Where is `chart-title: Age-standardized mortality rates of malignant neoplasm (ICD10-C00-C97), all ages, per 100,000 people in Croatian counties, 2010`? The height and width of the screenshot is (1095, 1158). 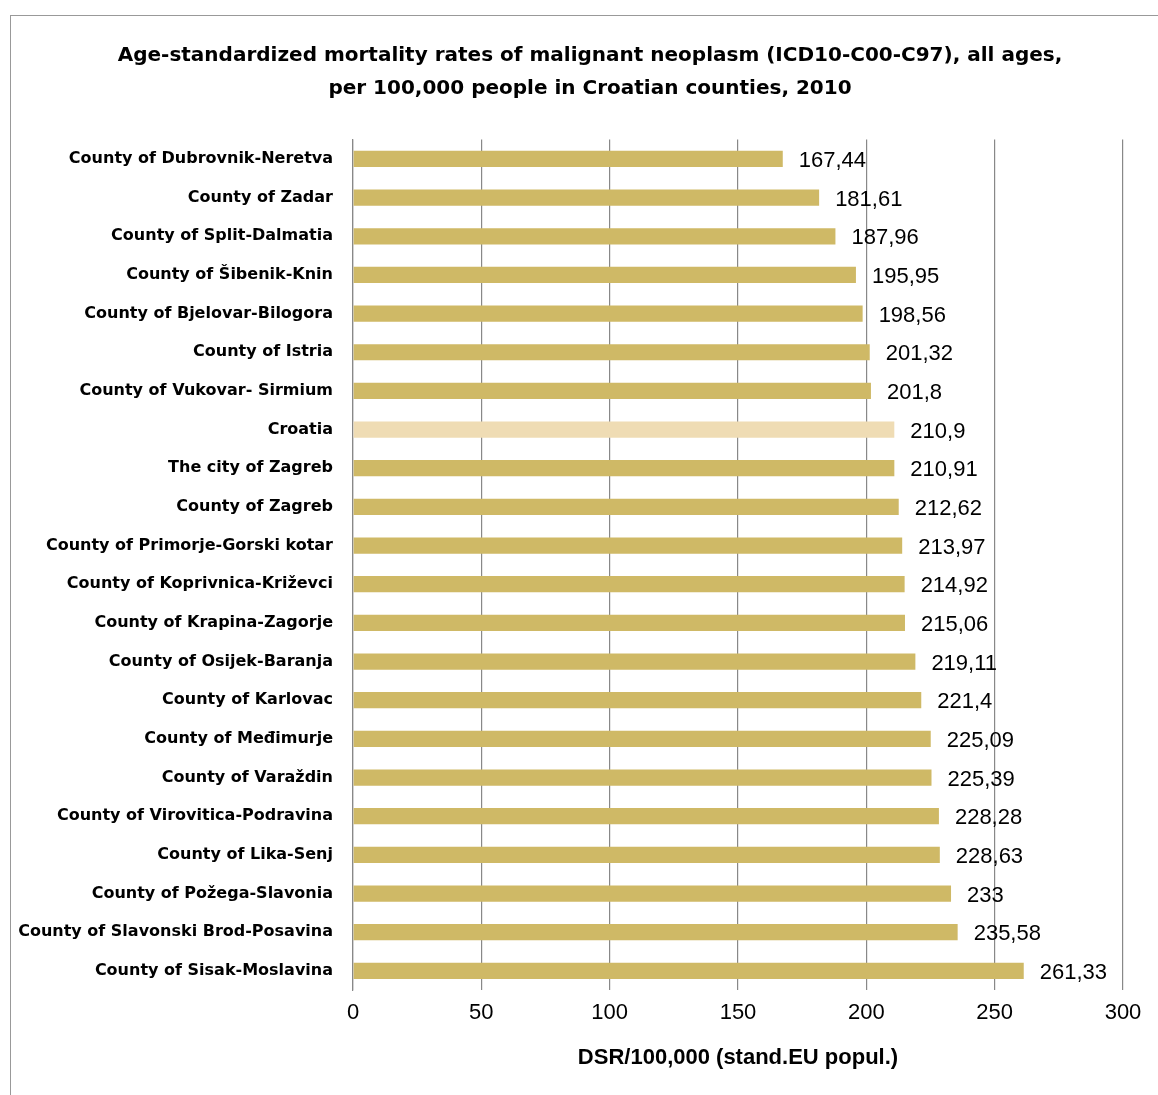
chart-title: Age-standardized mortality rates of malignant neoplasm (ICD10-C00-C97), all ages, per 100,000 people in Croatian counties, 2010 is located at coordinates (590, 71).